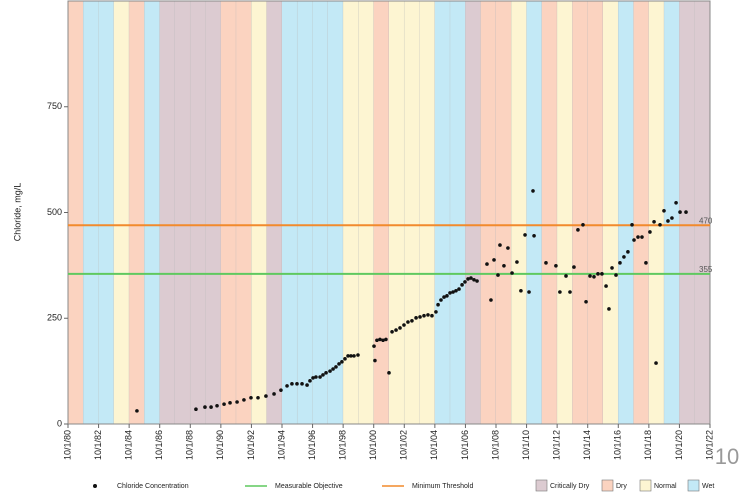 The height and width of the screenshot is (495, 749). I want to click on x-tick-label: 10/1/10, so click(526, 445).